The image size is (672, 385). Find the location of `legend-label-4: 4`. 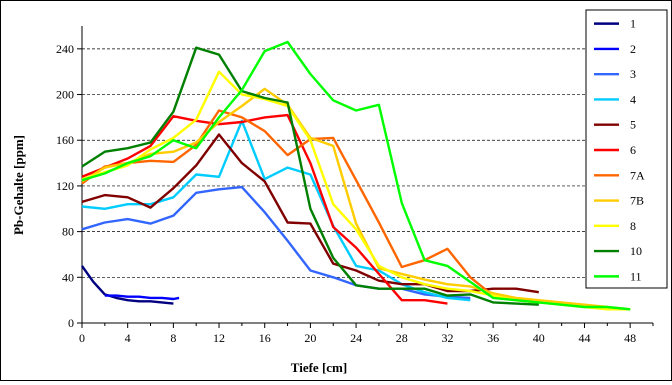

legend-label-4: 4 is located at coordinates (633, 99).